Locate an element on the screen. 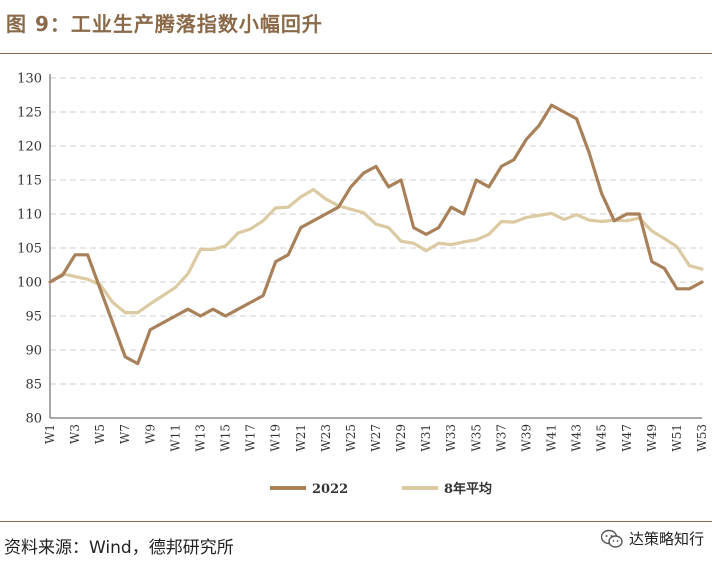 Image resolution: width=712 pixels, height=564 pixels. y-tick-label: 80 is located at coordinates (33, 419).